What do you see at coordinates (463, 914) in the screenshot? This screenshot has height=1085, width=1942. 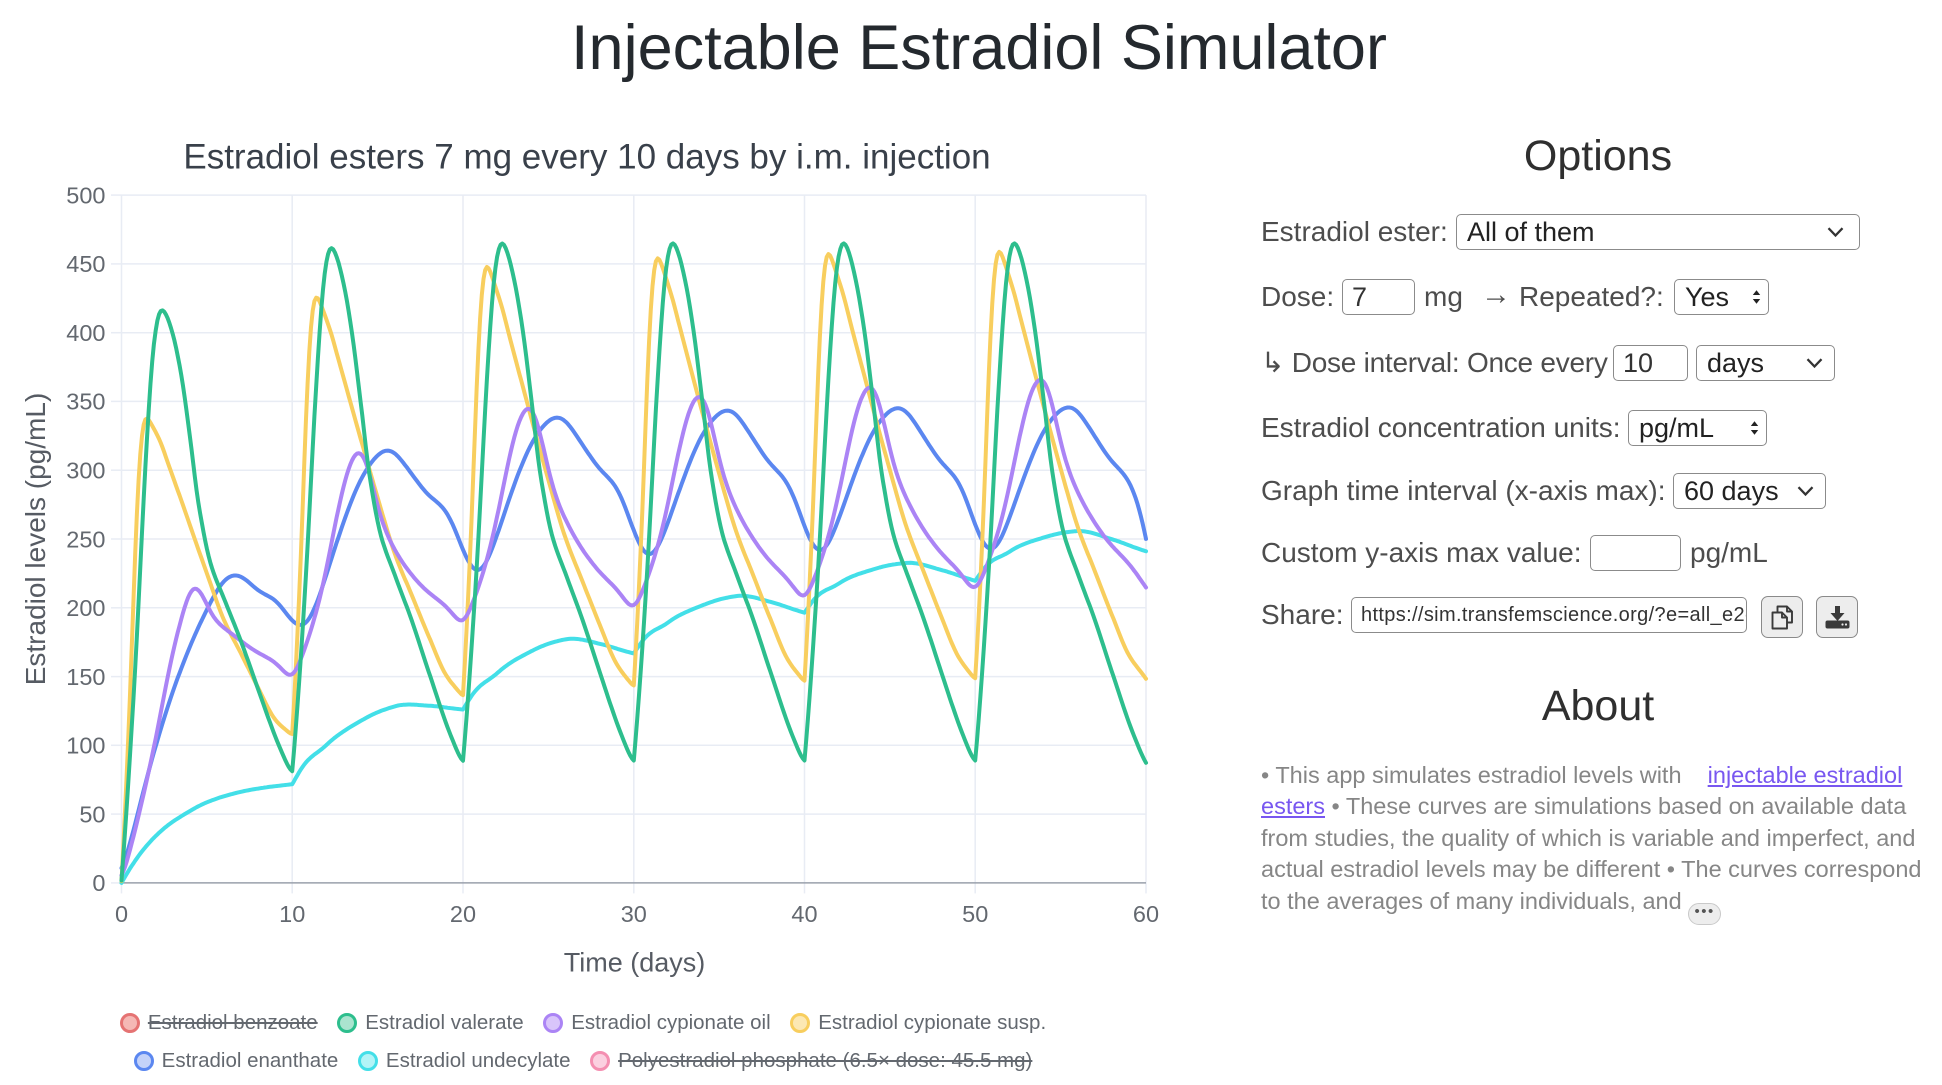 I see `svg-text: 20` at bounding box center [463, 914].